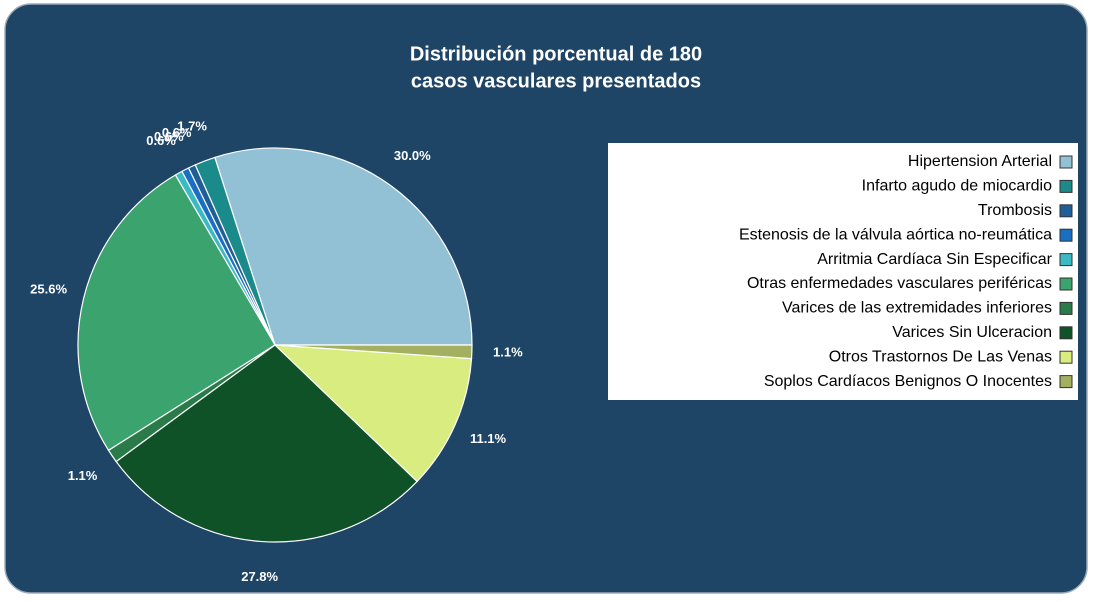 Image resolution: width=1094 pixels, height=602 pixels. I want to click on data-label: 11.1%, so click(488, 438).